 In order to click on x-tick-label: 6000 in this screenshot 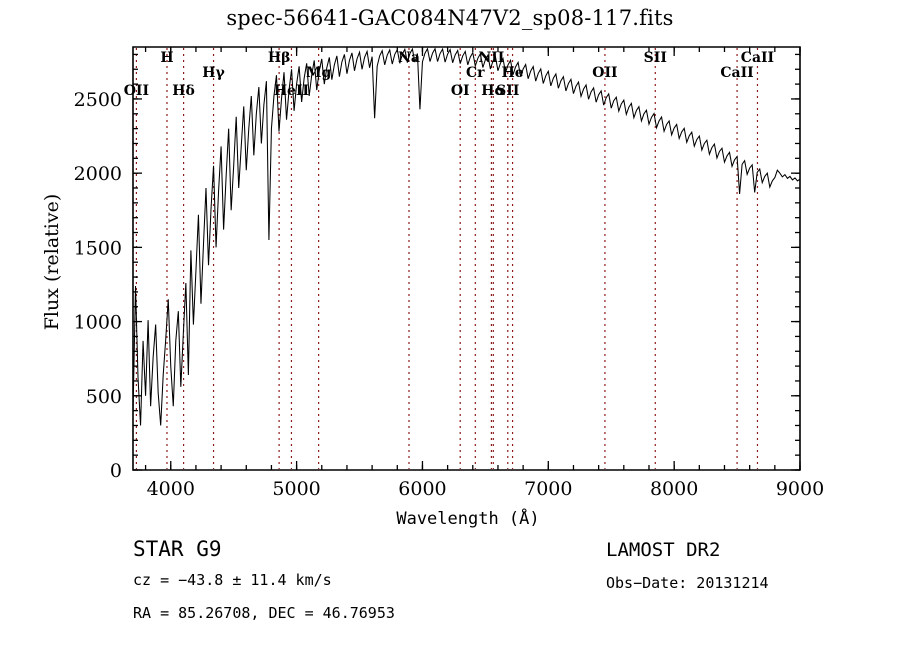, I will do `click(422, 489)`.